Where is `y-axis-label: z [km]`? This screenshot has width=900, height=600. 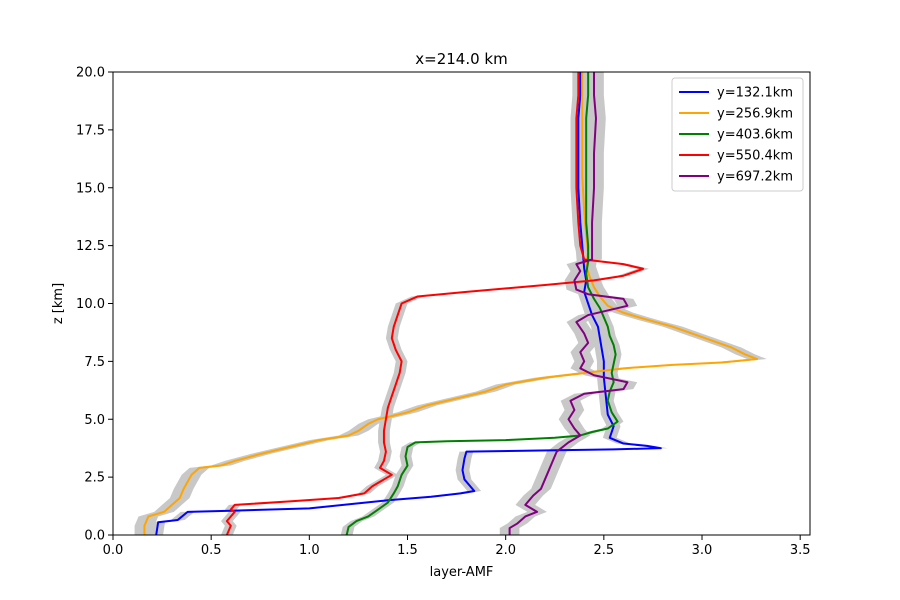
y-axis-label: z [km] is located at coordinates (58, 303).